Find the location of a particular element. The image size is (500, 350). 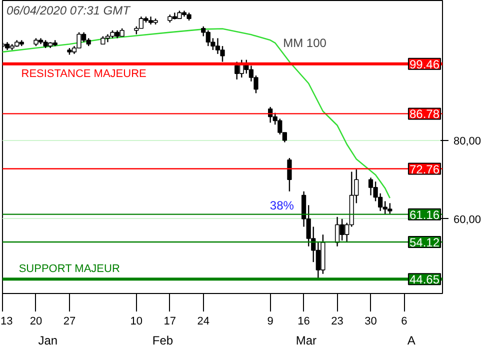

x-tick-label: 6 is located at coordinates (404, 322).